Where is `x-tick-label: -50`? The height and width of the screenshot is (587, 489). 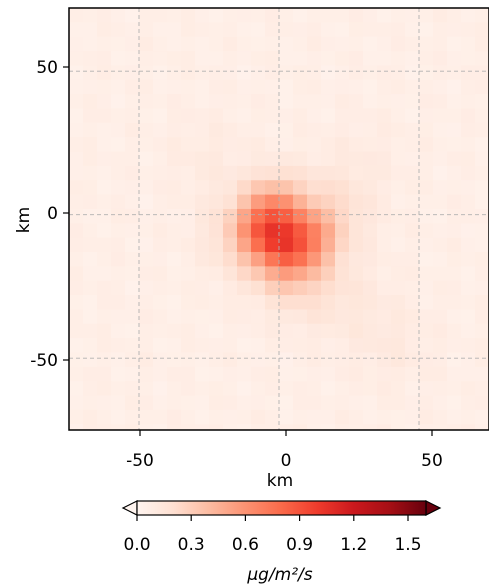
x-tick-label: -50 is located at coordinates (140, 461).